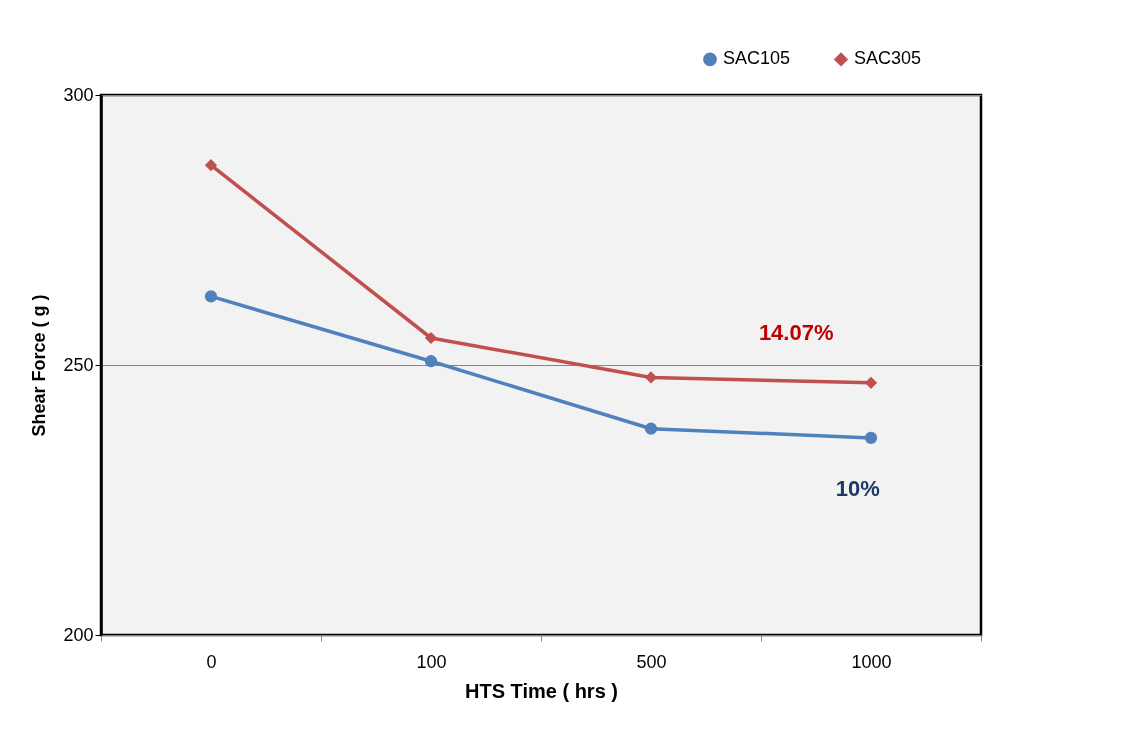  I want to click on y-tick-label: 200, so click(78, 634).